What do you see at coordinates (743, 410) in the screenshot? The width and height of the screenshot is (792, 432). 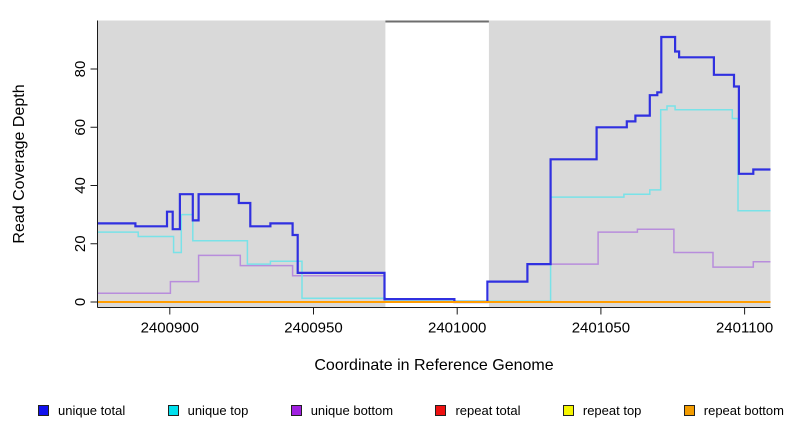 I see `legend-label: repeat bottom` at bounding box center [743, 410].